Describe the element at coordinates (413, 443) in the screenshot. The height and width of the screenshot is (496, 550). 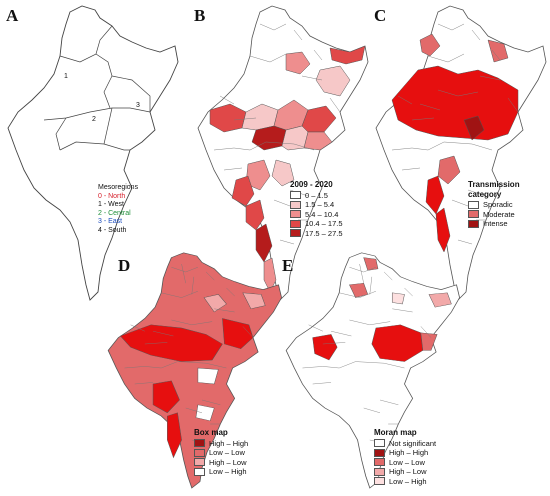
I see `legend-item-label: Not significant` at that location.